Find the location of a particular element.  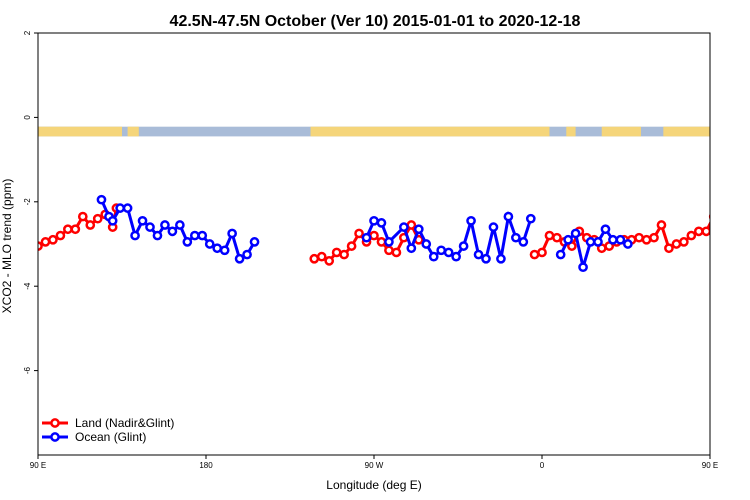

x-tick-label: 90 E is located at coordinates (710, 465).